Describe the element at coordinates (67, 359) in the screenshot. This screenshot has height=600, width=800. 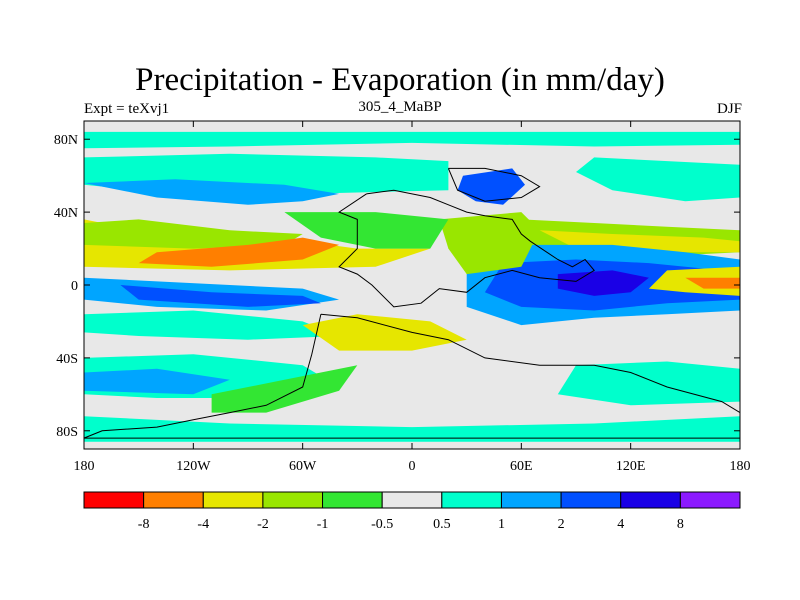
I see `y-tick-label: 40S` at that location.